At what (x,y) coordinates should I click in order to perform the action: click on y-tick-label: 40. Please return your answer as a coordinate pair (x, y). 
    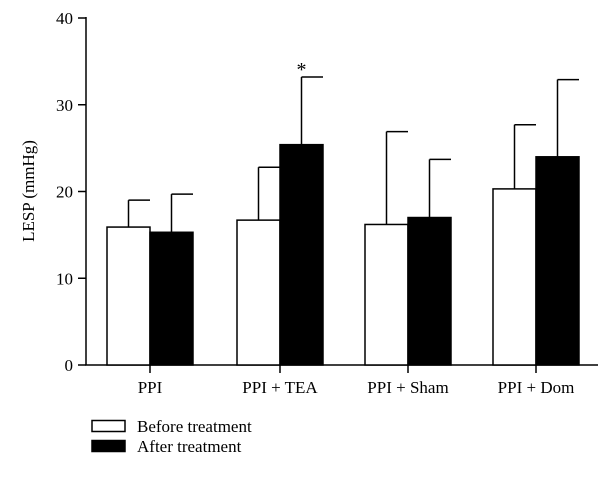
    Looking at the image, I should click on (64, 18).